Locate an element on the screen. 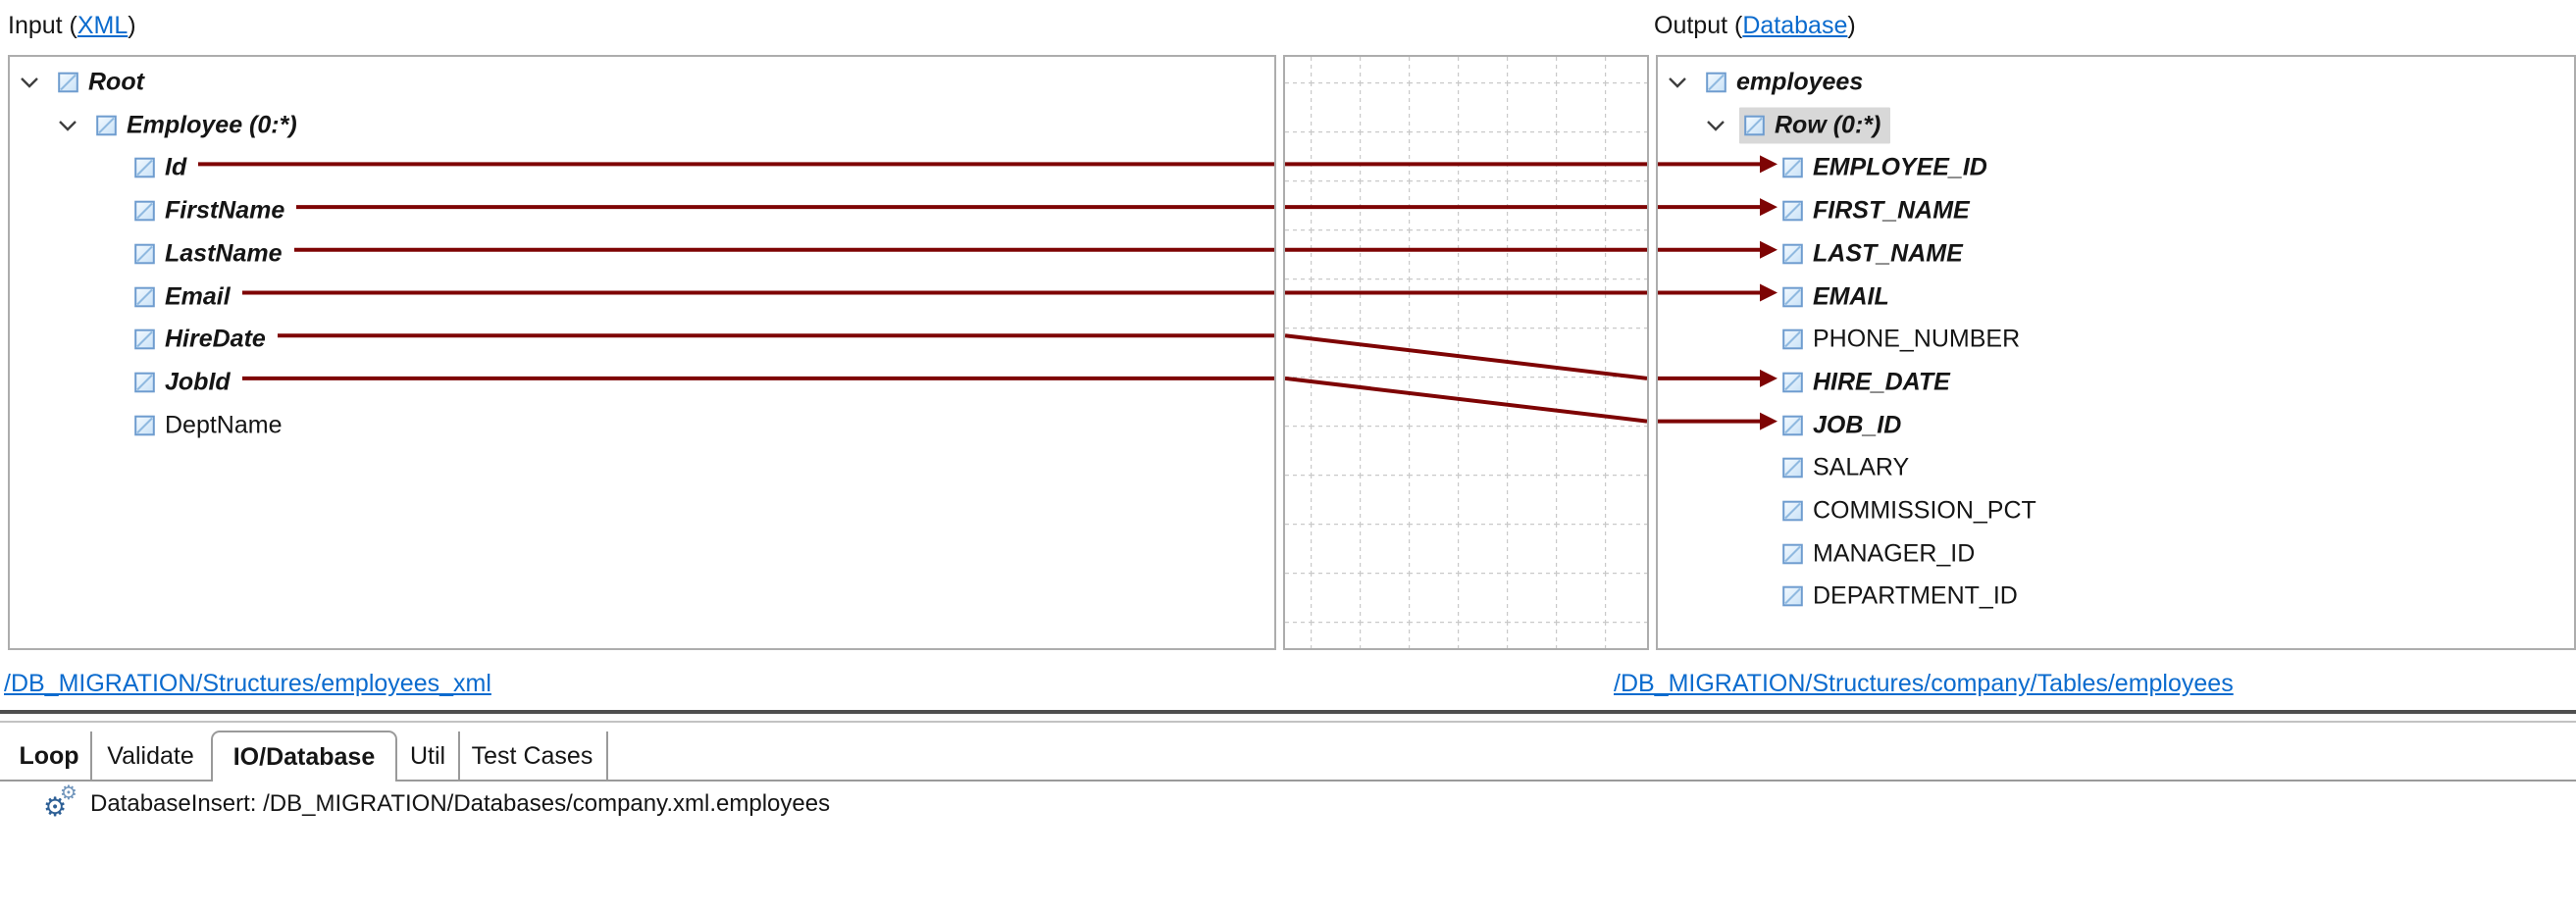  input-header: Input (XML) is located at coordinates (72, 25).